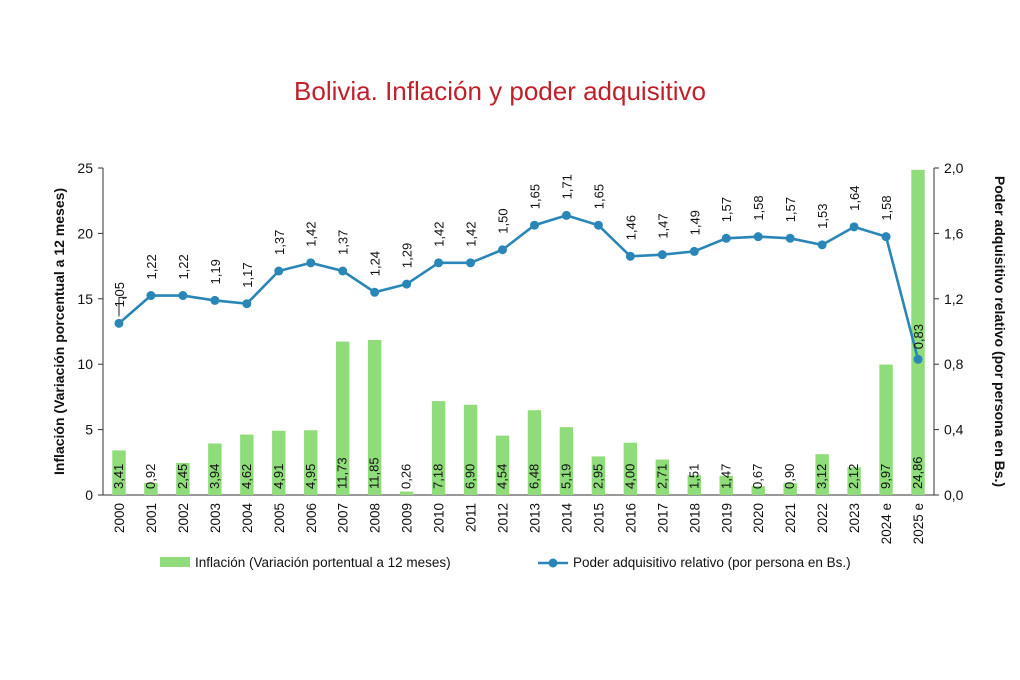 Image resolution: width=1020 pixels, height=680 pixels. What do you see at coordinates (662, 225) in the screenshot?
I see `line-value-label: 1,47` at bounding box center [662, 225].